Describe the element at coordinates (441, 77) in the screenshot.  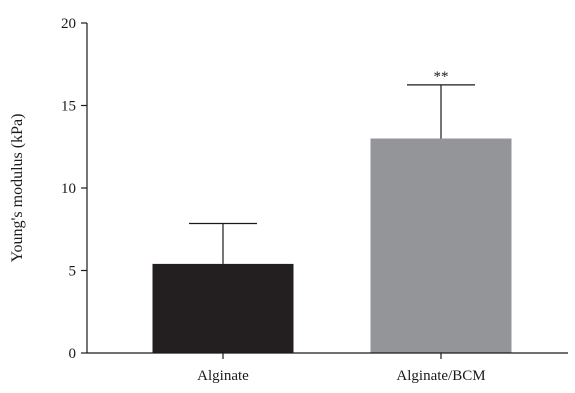
I see `significance-label-2: **` at that location.